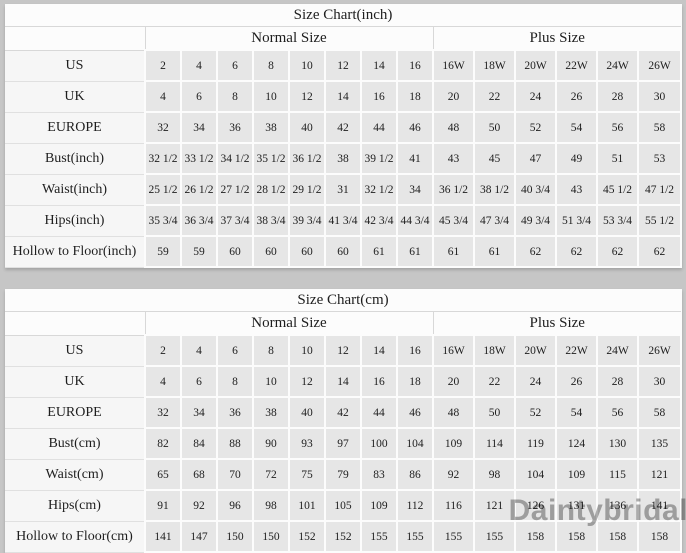 This screenshot has width=686, height=553. I want to click on size-cell: 42 3/4, so click(379, 220).